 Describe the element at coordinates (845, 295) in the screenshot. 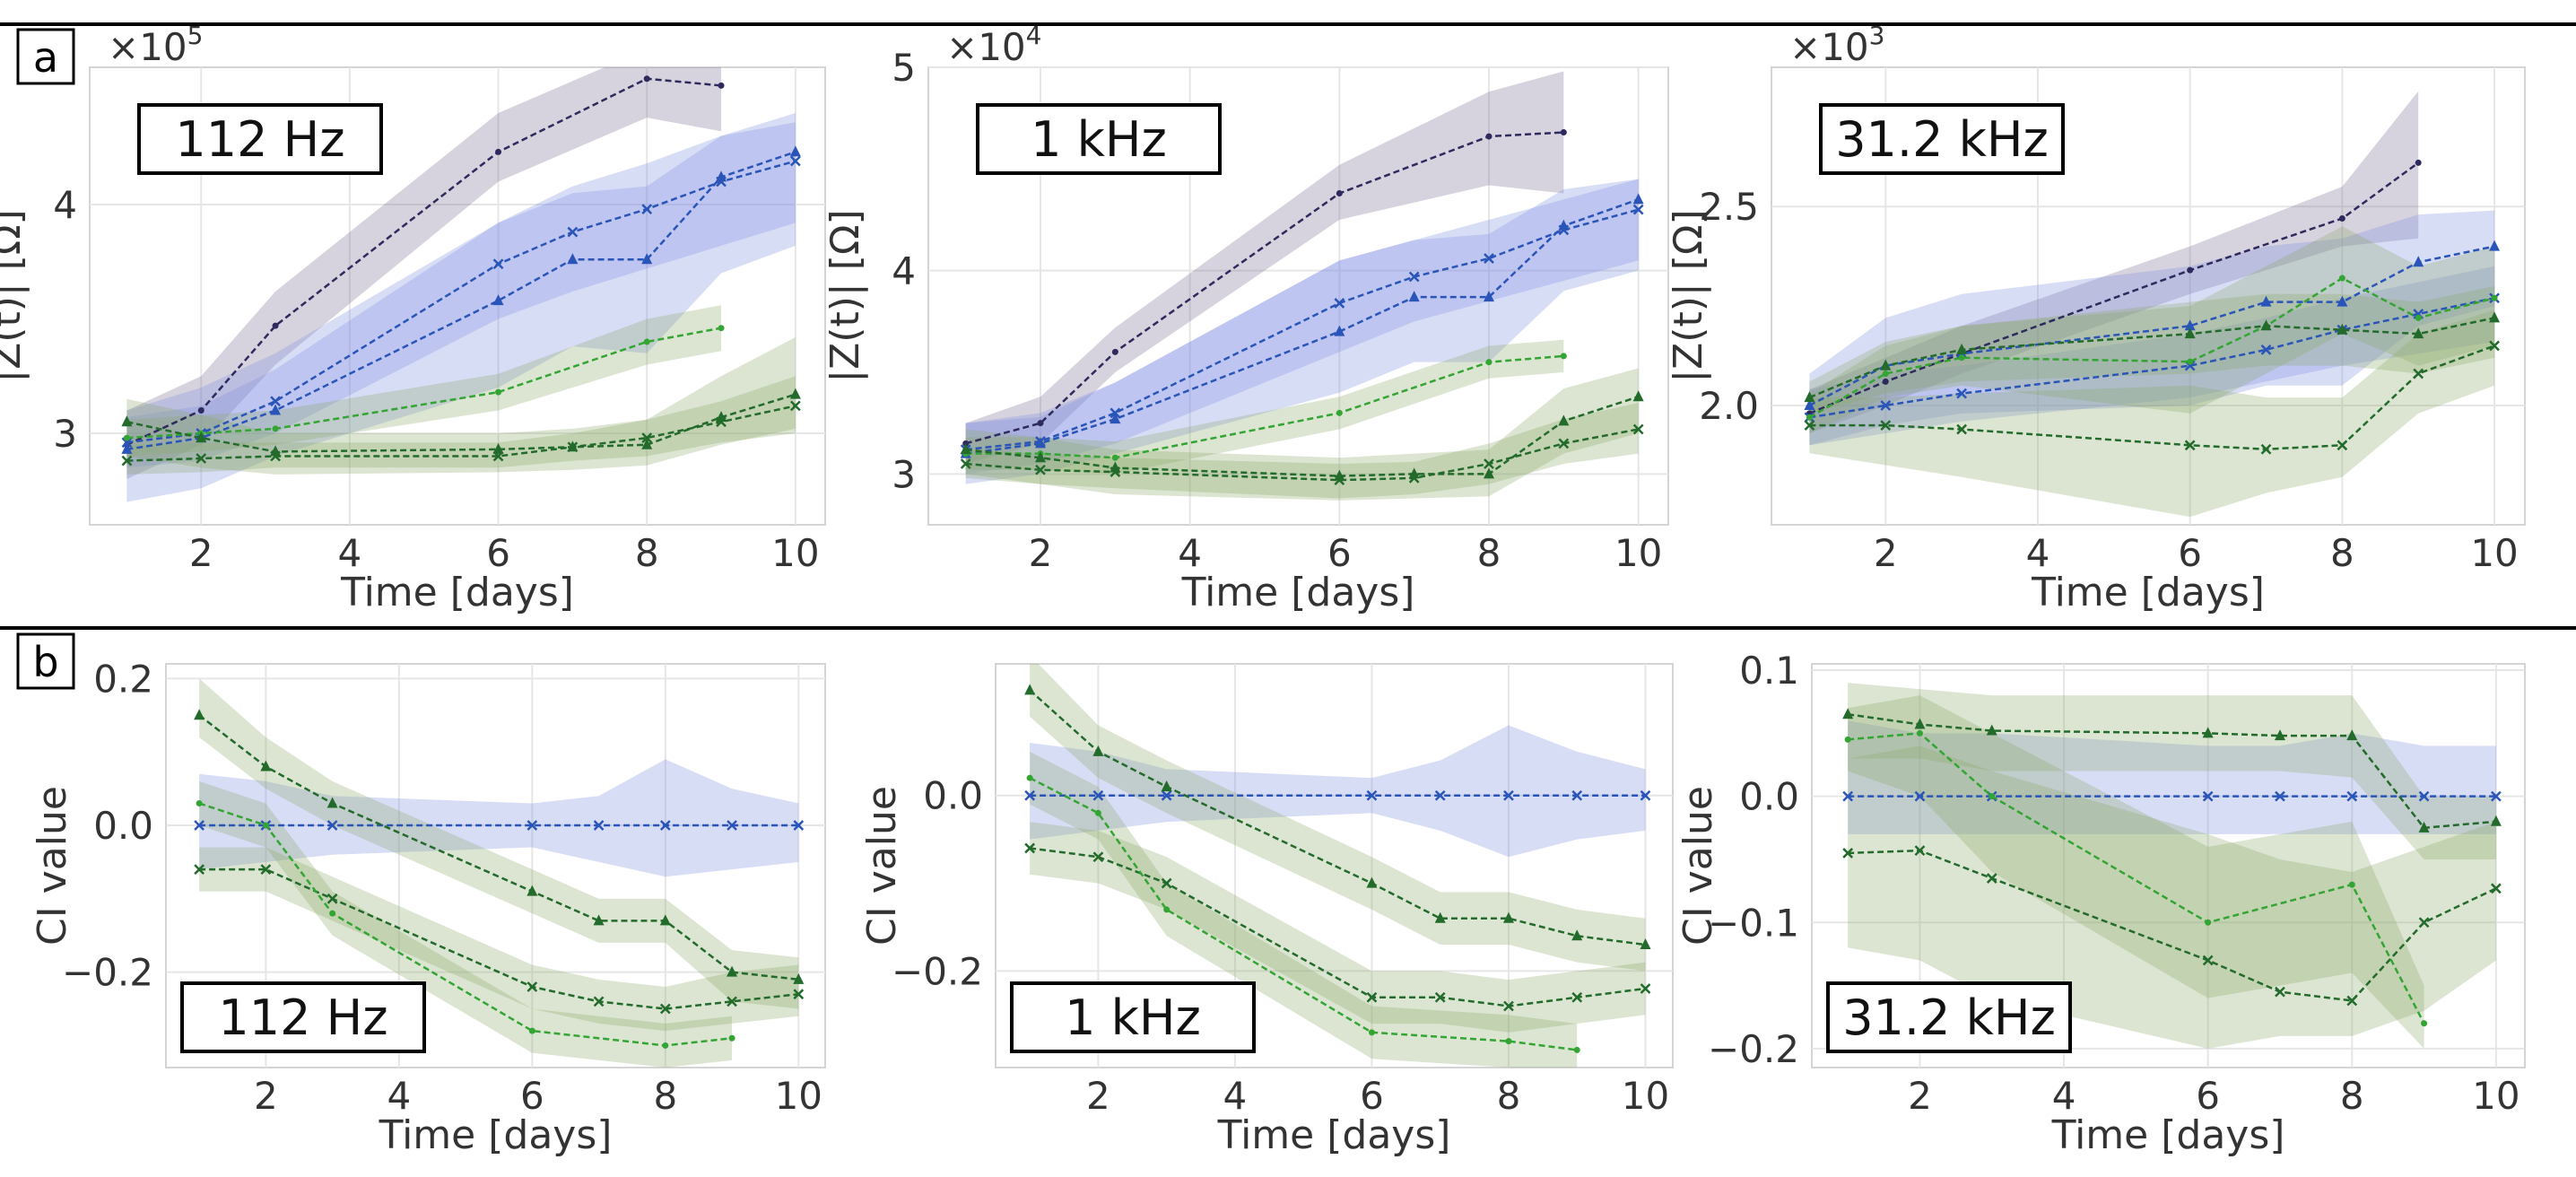

I see `y-axis-label: |Z(t)| [Ω]` at that location.